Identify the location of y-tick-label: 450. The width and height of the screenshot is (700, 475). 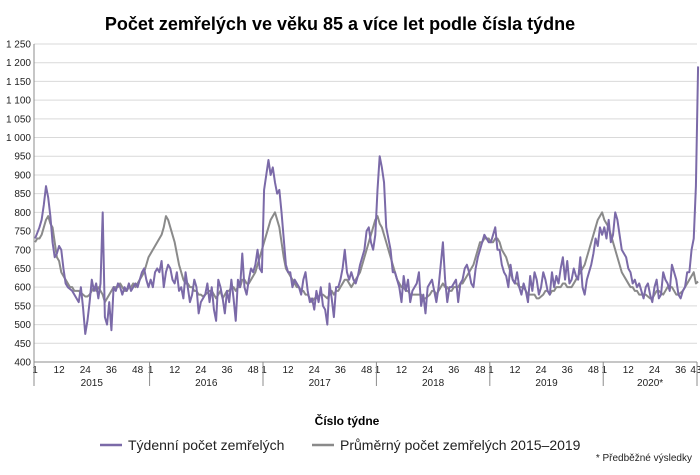
(22, 344).